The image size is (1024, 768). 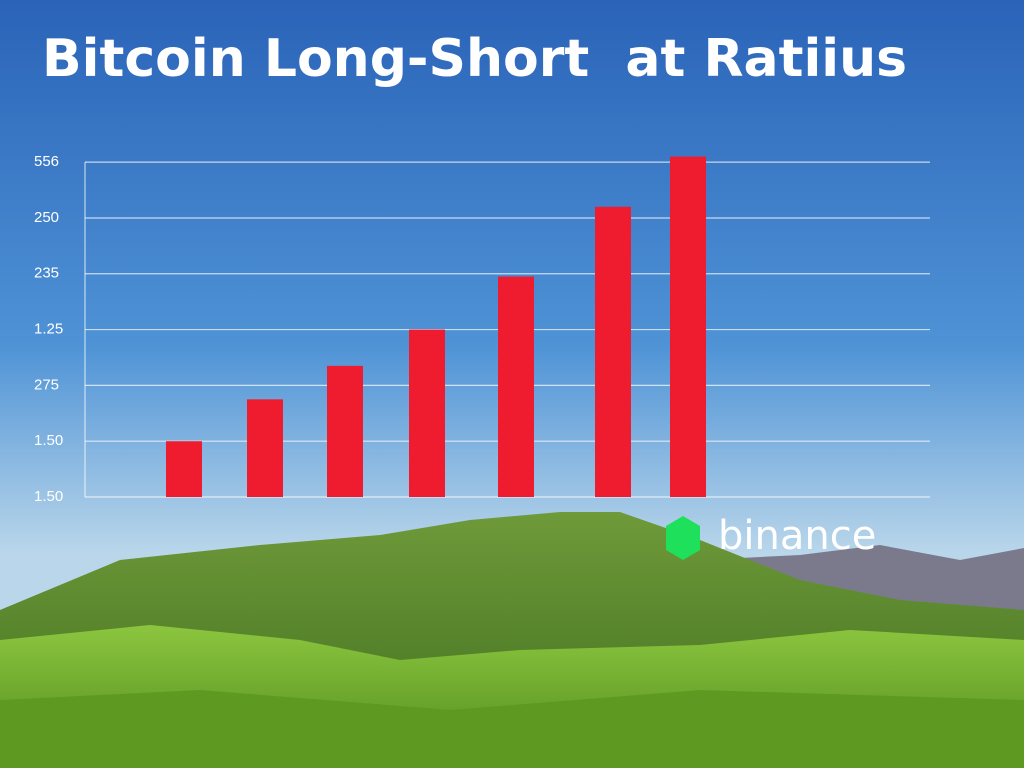 What do you see at coordinates (683, 538) in the screenshot?
I see `logo-icon` at bounding box center [683, 538].